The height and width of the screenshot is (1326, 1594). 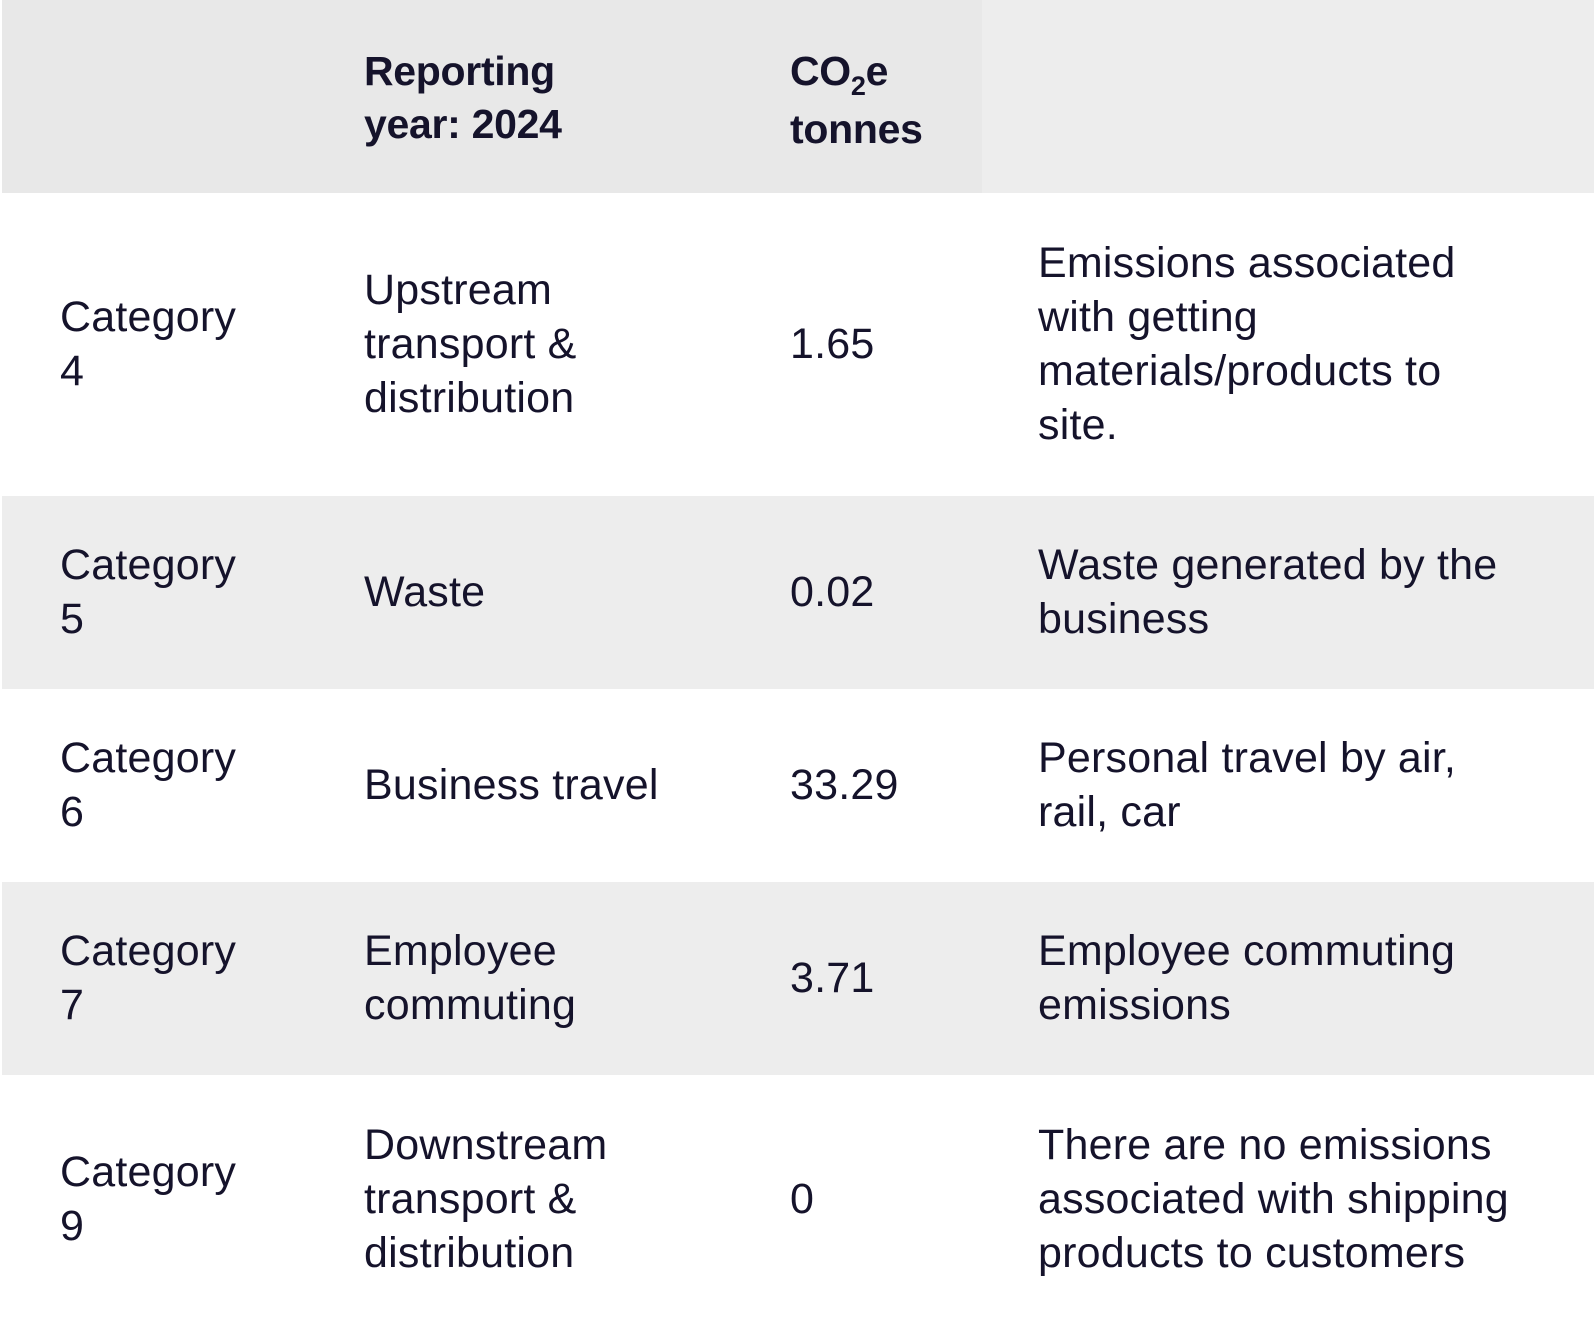 What do you see at coordinates (1268, 592) in the screenshot?
I see `row-description: Waste generated by the business` at bounding box center [1268, 592].